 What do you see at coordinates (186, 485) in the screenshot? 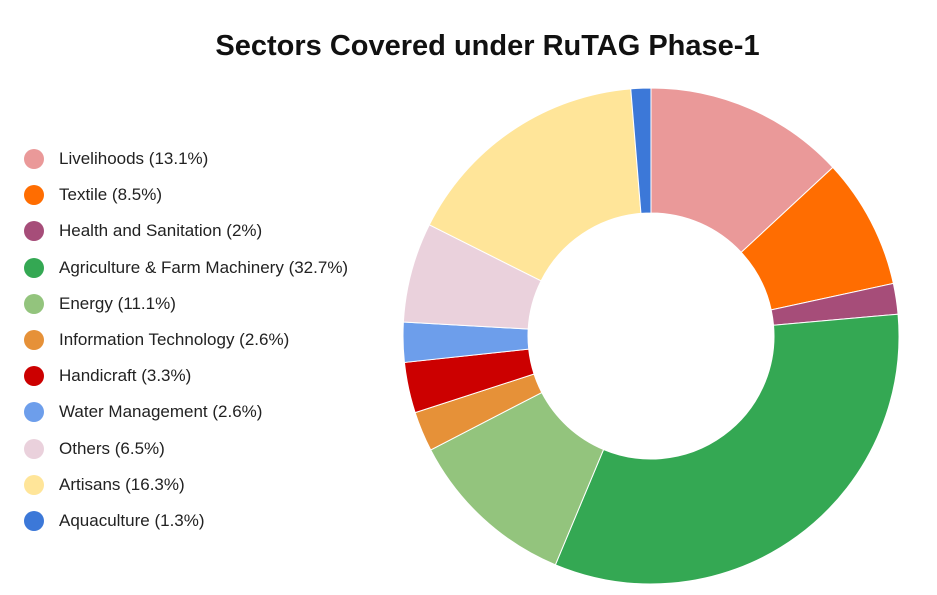
I see `legend-item: Artisans (16.3%)` at bounding box center [186, 485].